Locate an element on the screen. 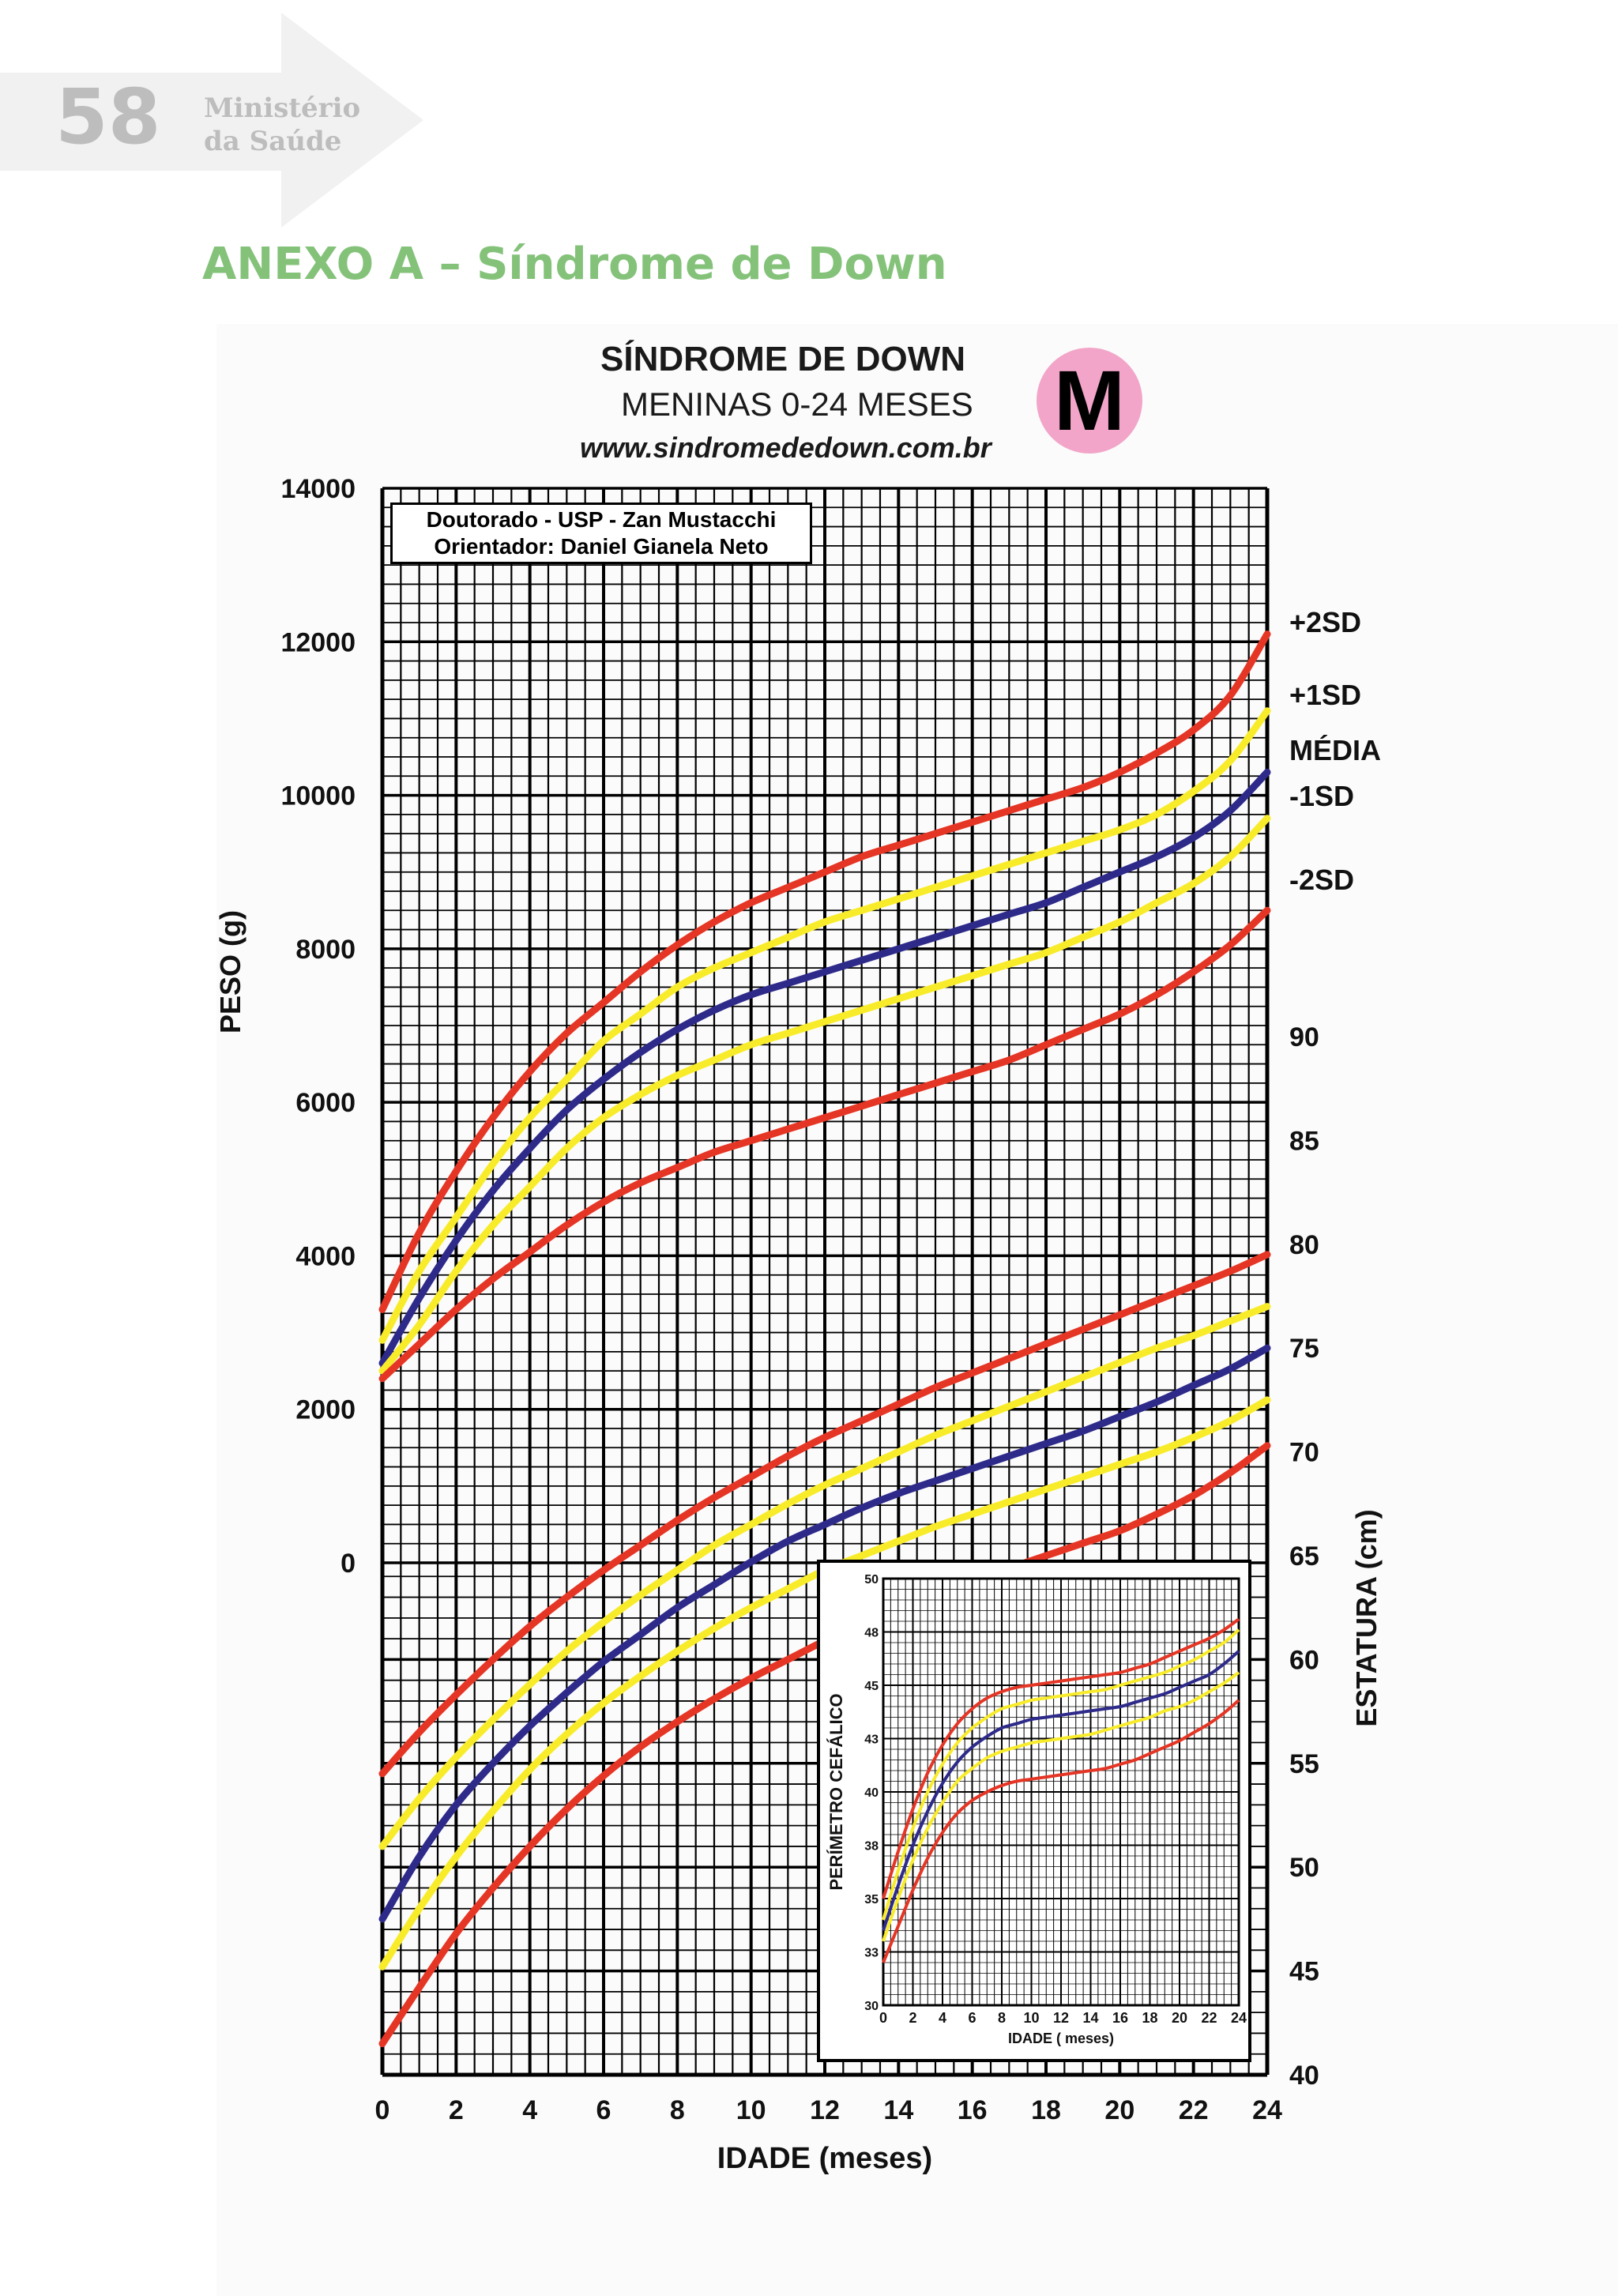  y-tick-label-height: 45 is located at coordinates (1304, 1972).